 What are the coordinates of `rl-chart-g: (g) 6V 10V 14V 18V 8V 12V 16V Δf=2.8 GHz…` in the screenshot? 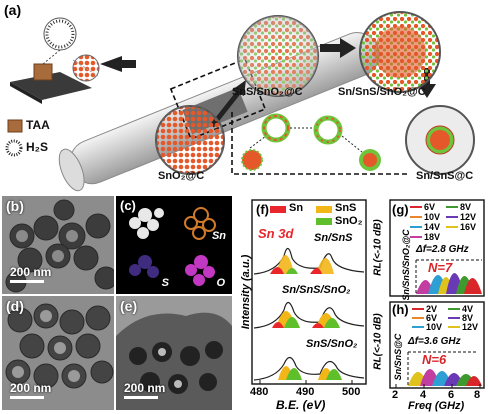 It's located at (430, 248).